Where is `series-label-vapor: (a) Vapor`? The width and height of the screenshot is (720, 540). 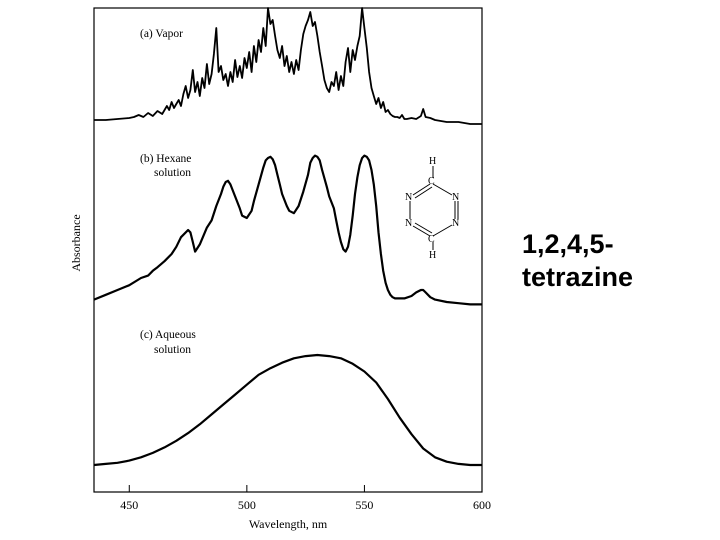
series-label-vapor: (a) Vapor is located at coordinates (161, 34).